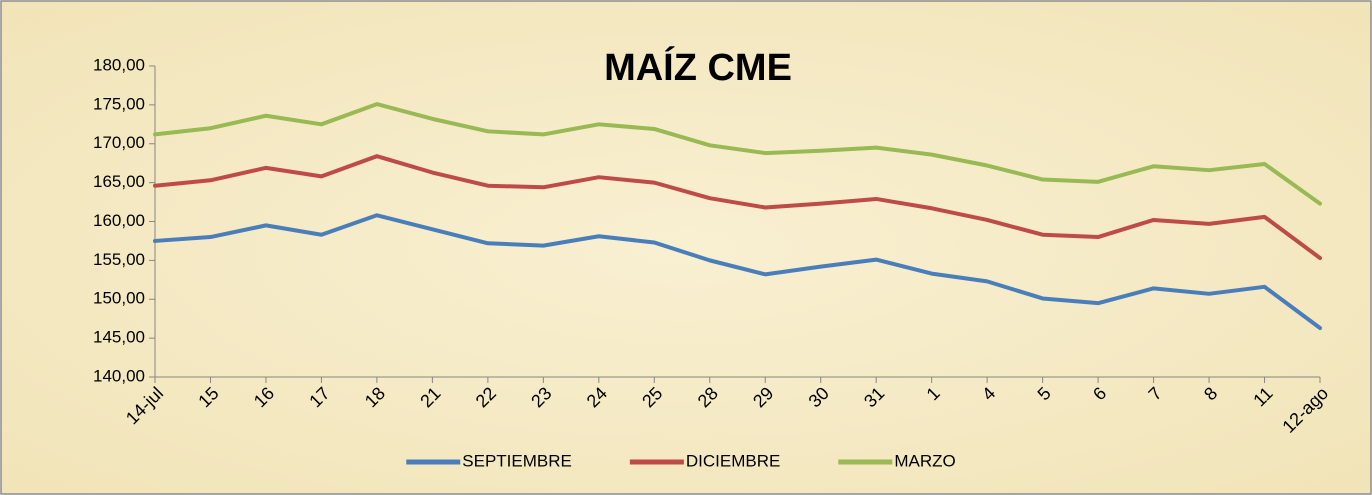 The image size is (1372, 495). I want to click on legend: SEPTIEMBRE DICIEMBRE MARZO, so click(681, 460).